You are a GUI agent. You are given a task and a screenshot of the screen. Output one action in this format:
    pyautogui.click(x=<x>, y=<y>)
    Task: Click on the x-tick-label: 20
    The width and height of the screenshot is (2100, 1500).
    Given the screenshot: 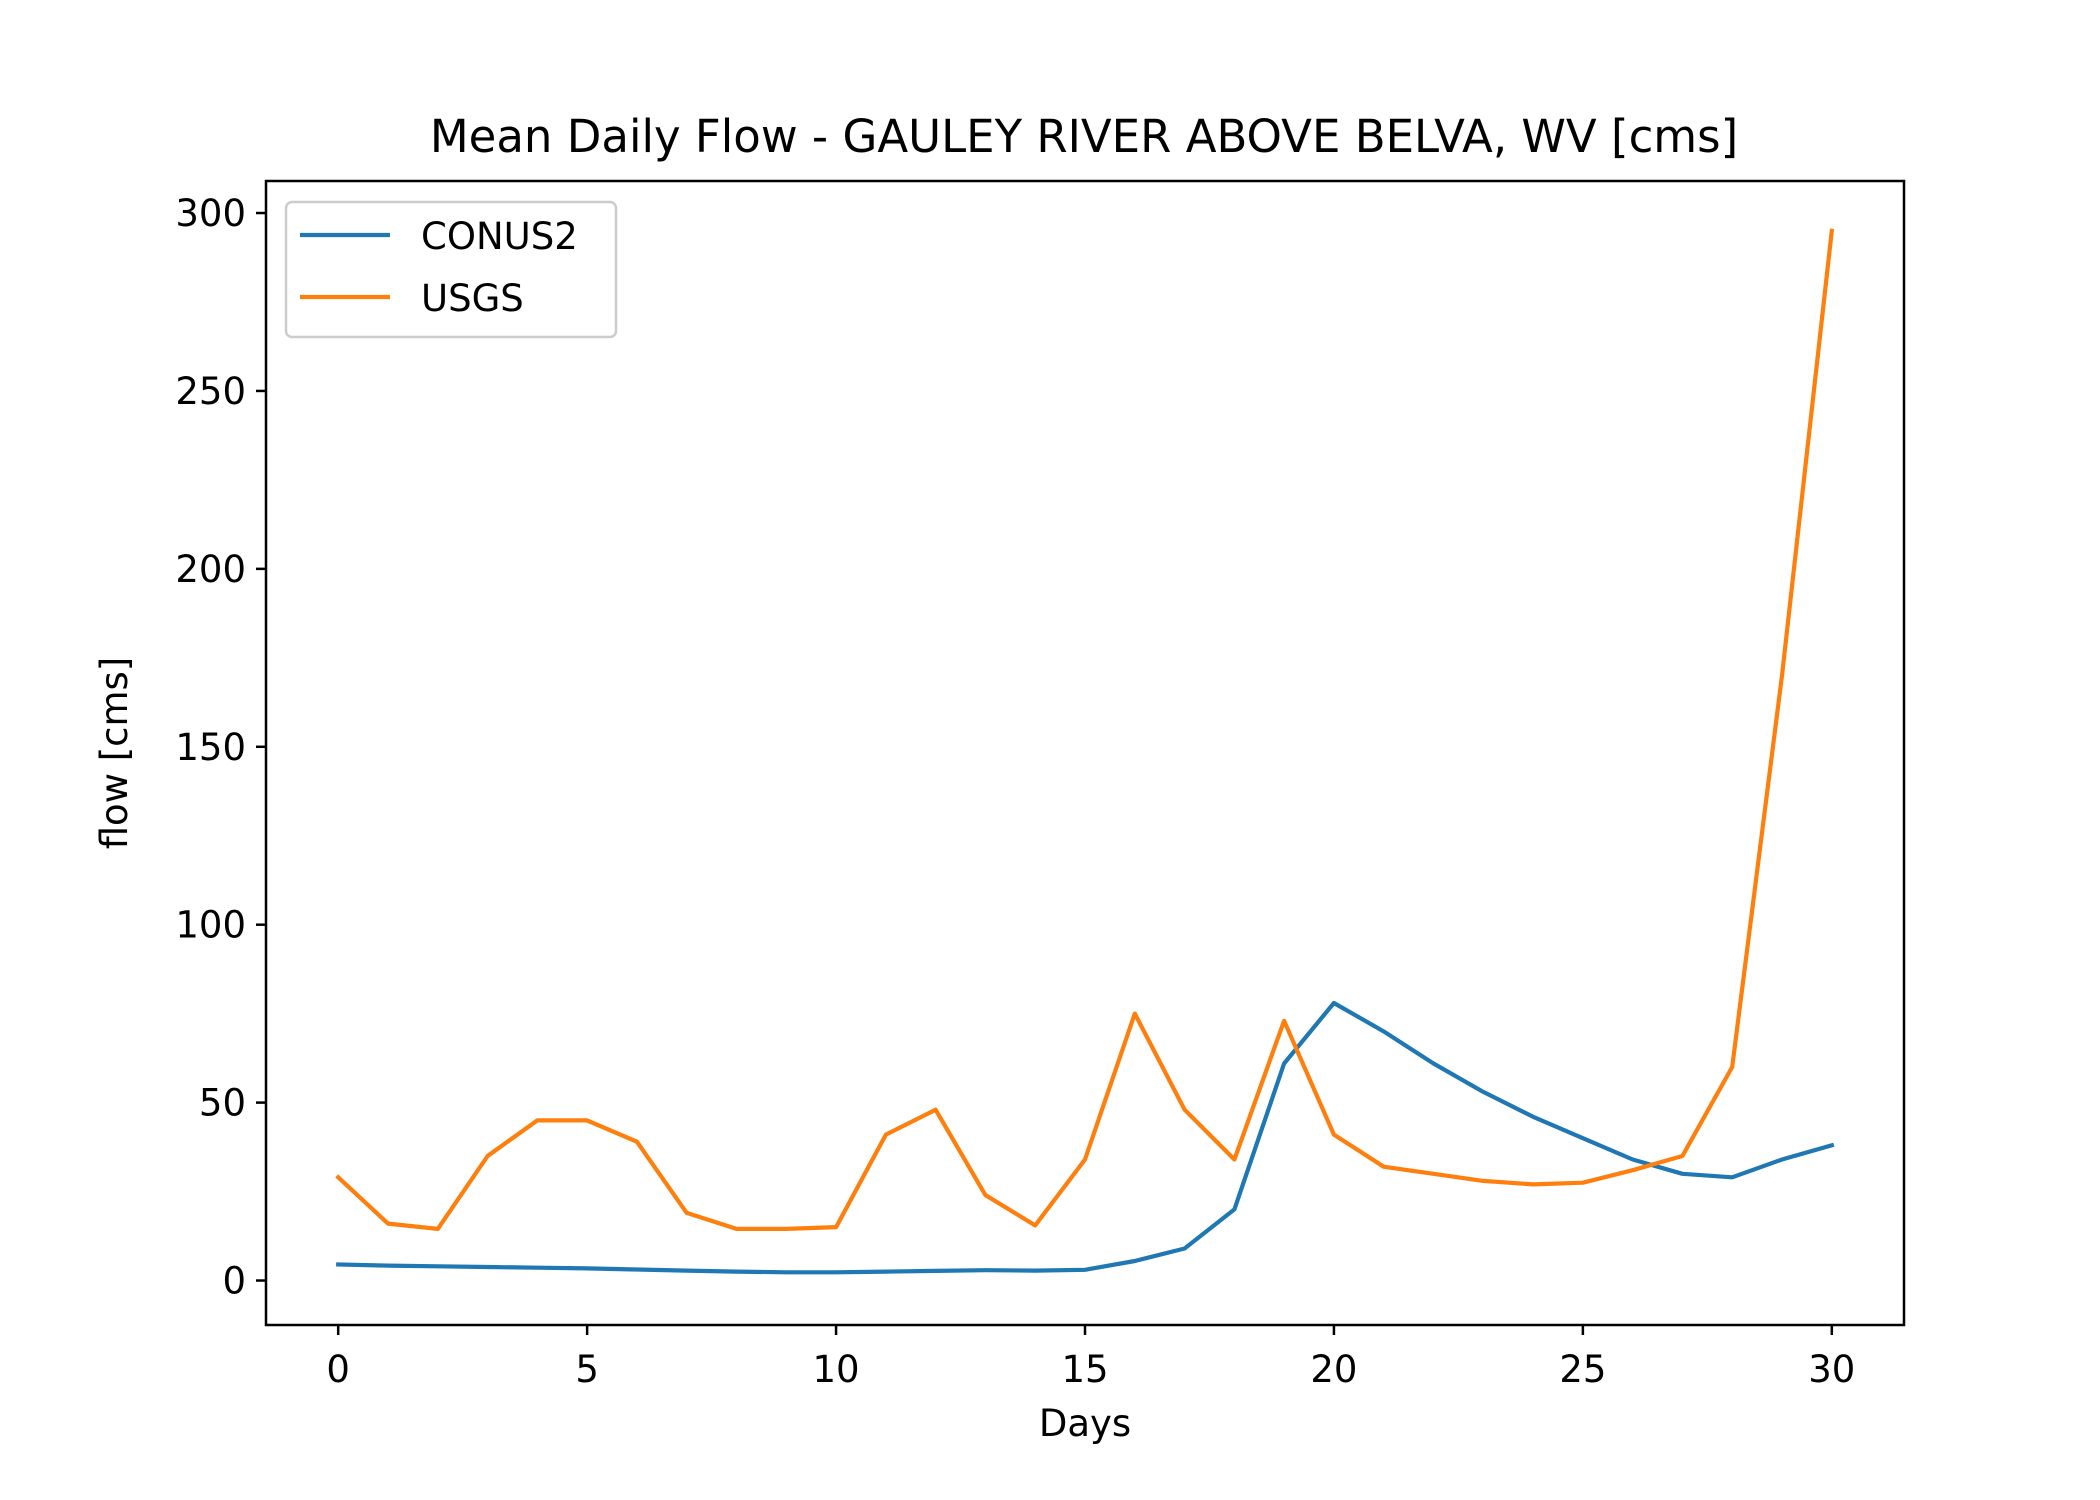 What is the action you would take?
    pyautogui.click(x=1333, y=1369)
    